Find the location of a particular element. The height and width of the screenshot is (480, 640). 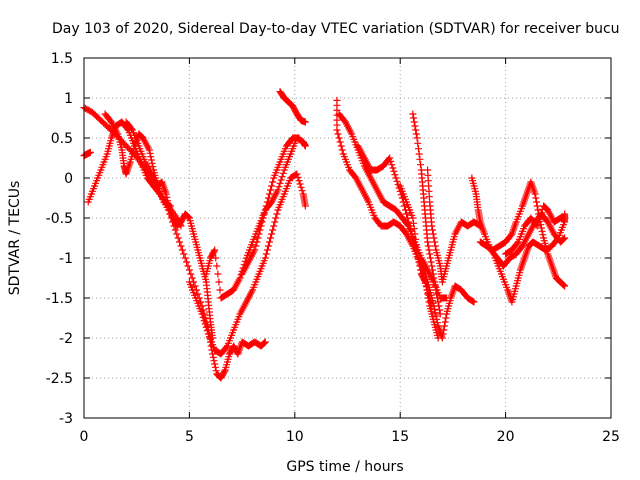

series-track-j is located at coordinates (405, 219).